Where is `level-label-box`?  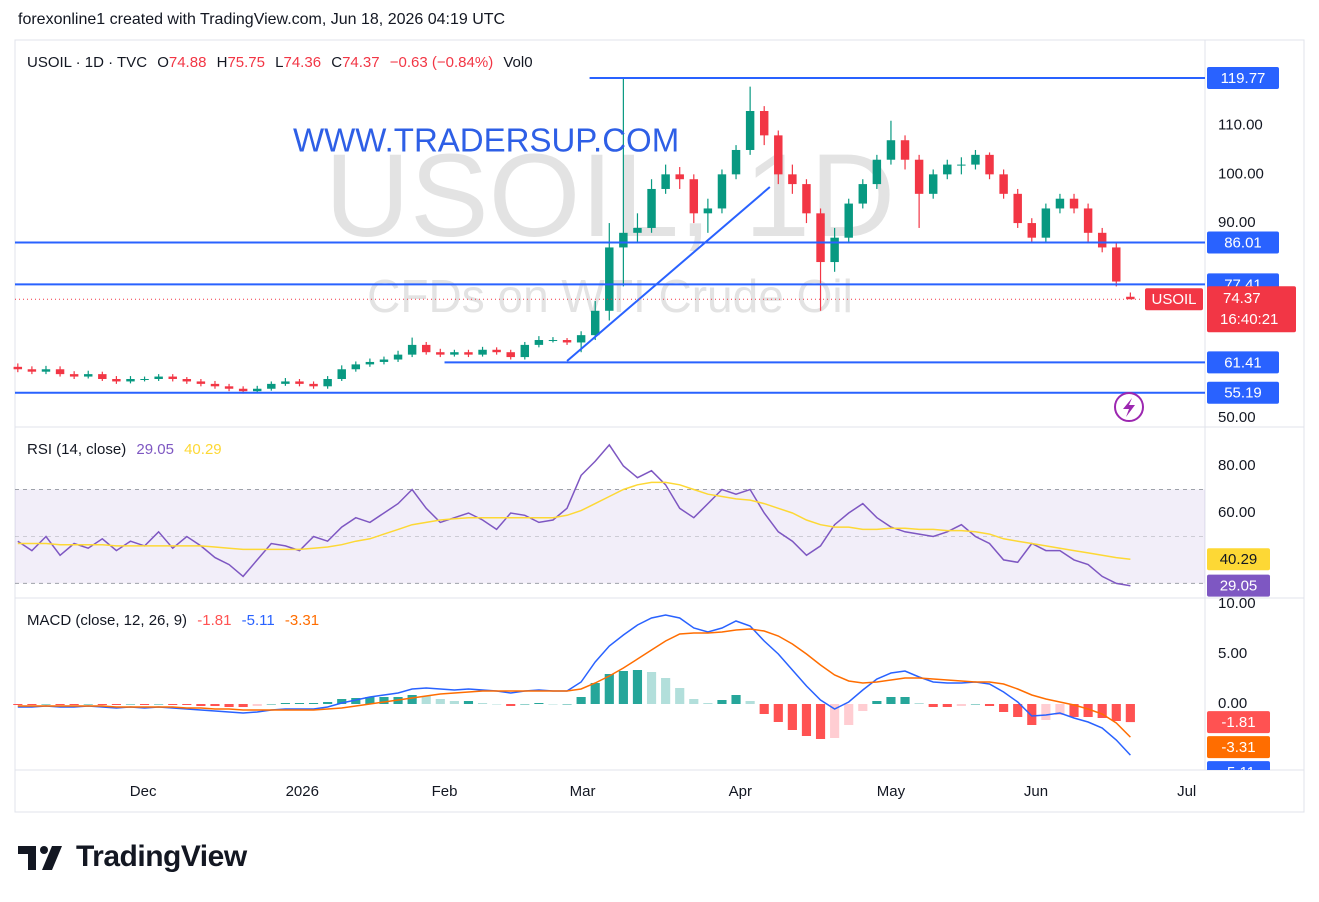
level-label-box is located at coordinates (1243, 242).